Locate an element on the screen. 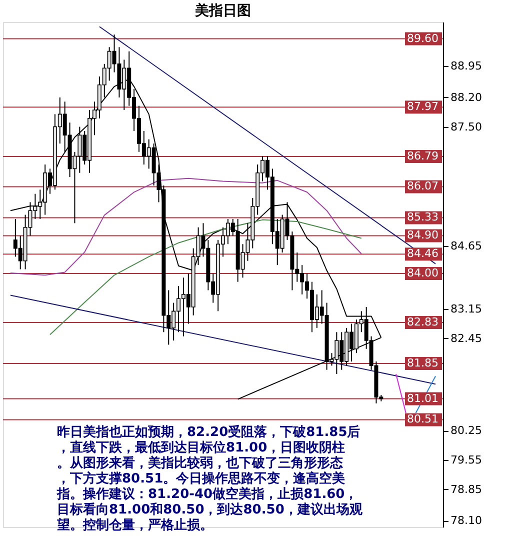 This screenshot has width=511, height=550. ref-line-label: 87.97 is located at coordinates (422, 107).